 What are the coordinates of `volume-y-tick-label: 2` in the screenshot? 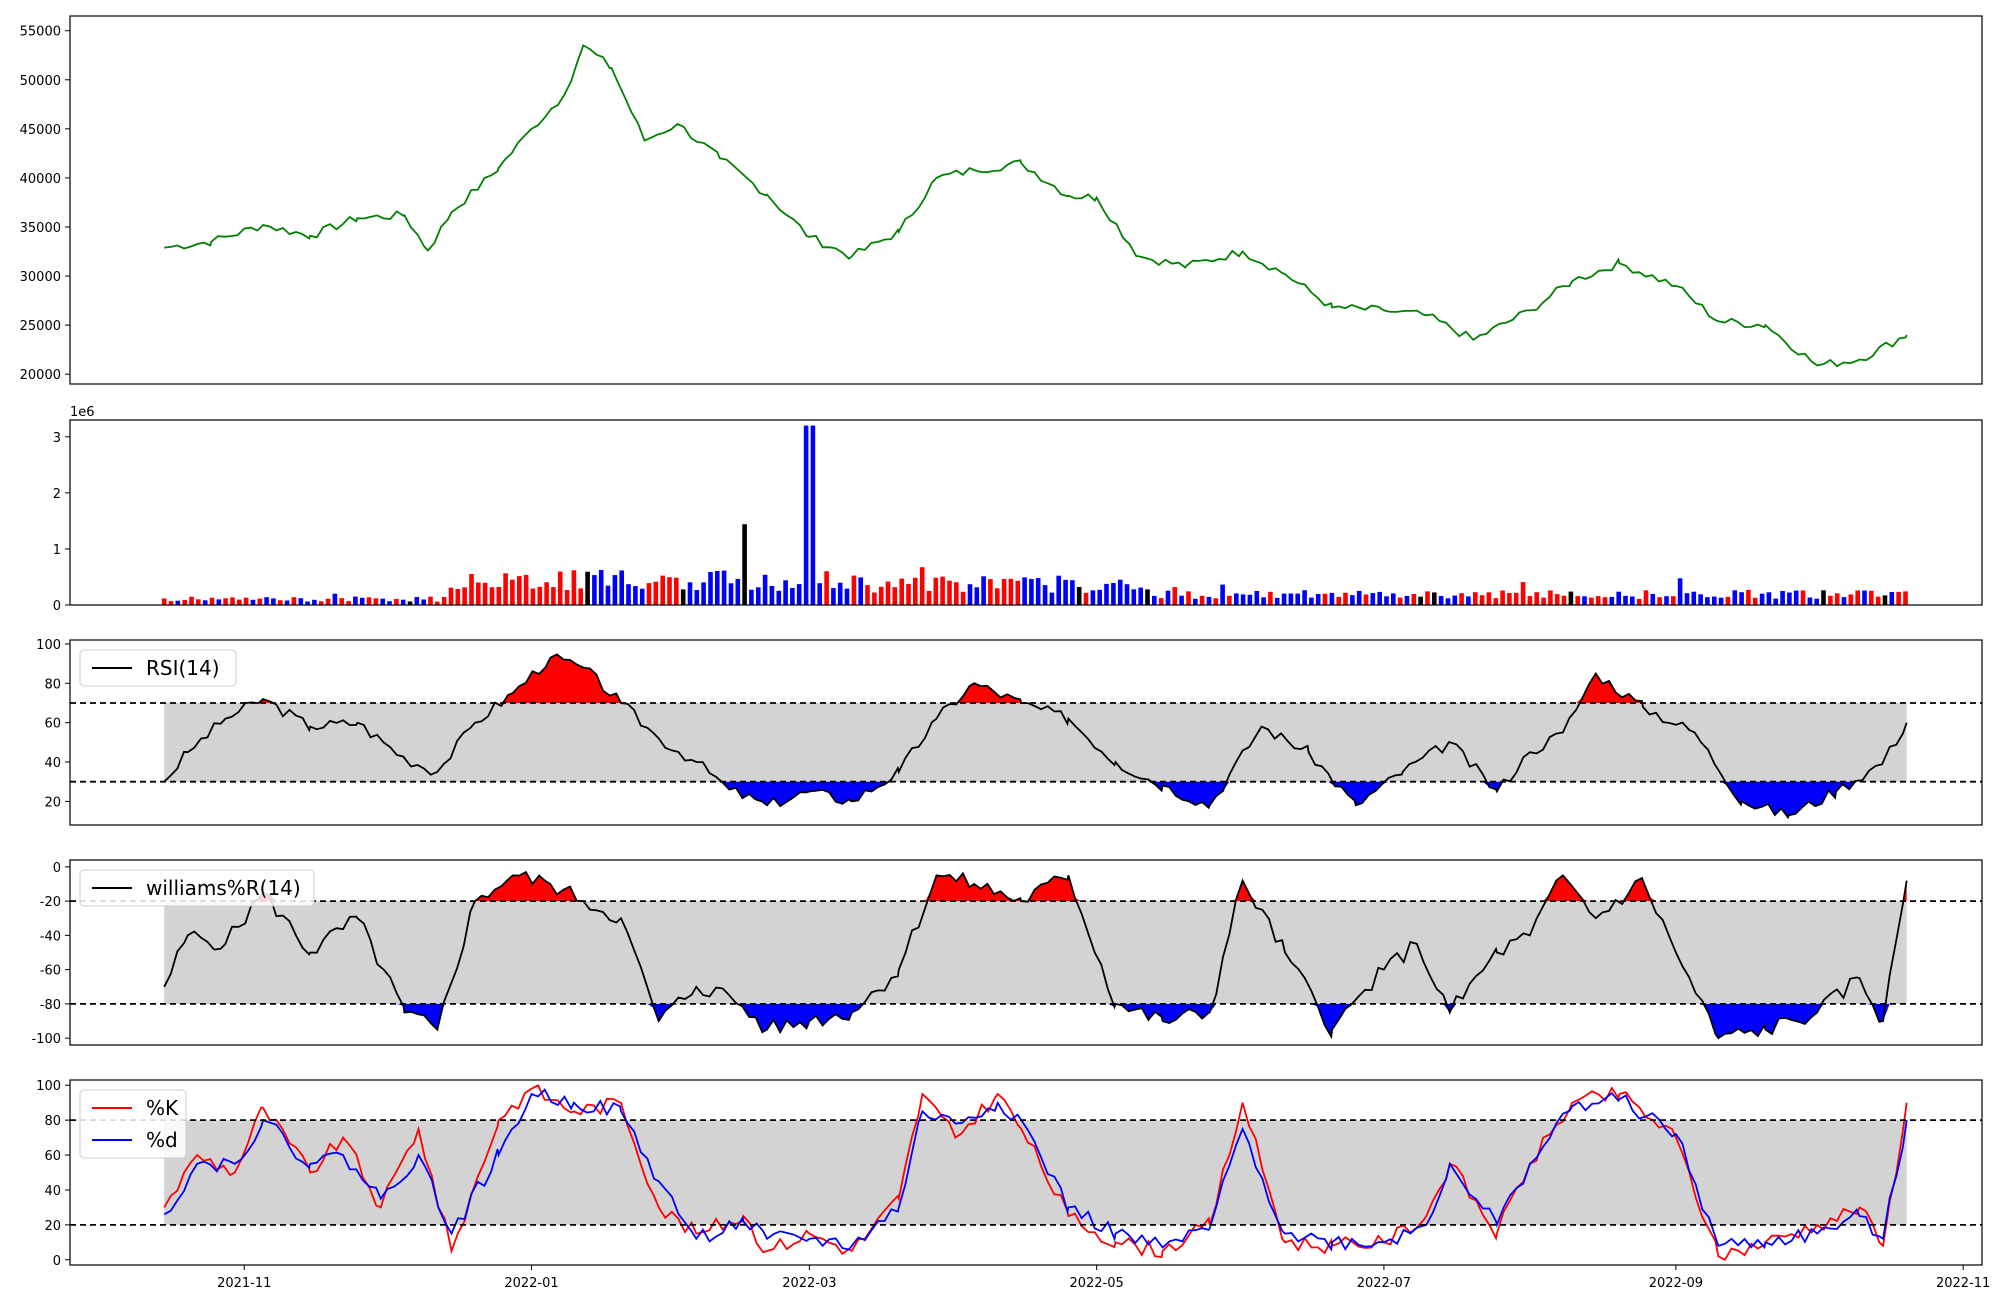 It's located at (57, 494).